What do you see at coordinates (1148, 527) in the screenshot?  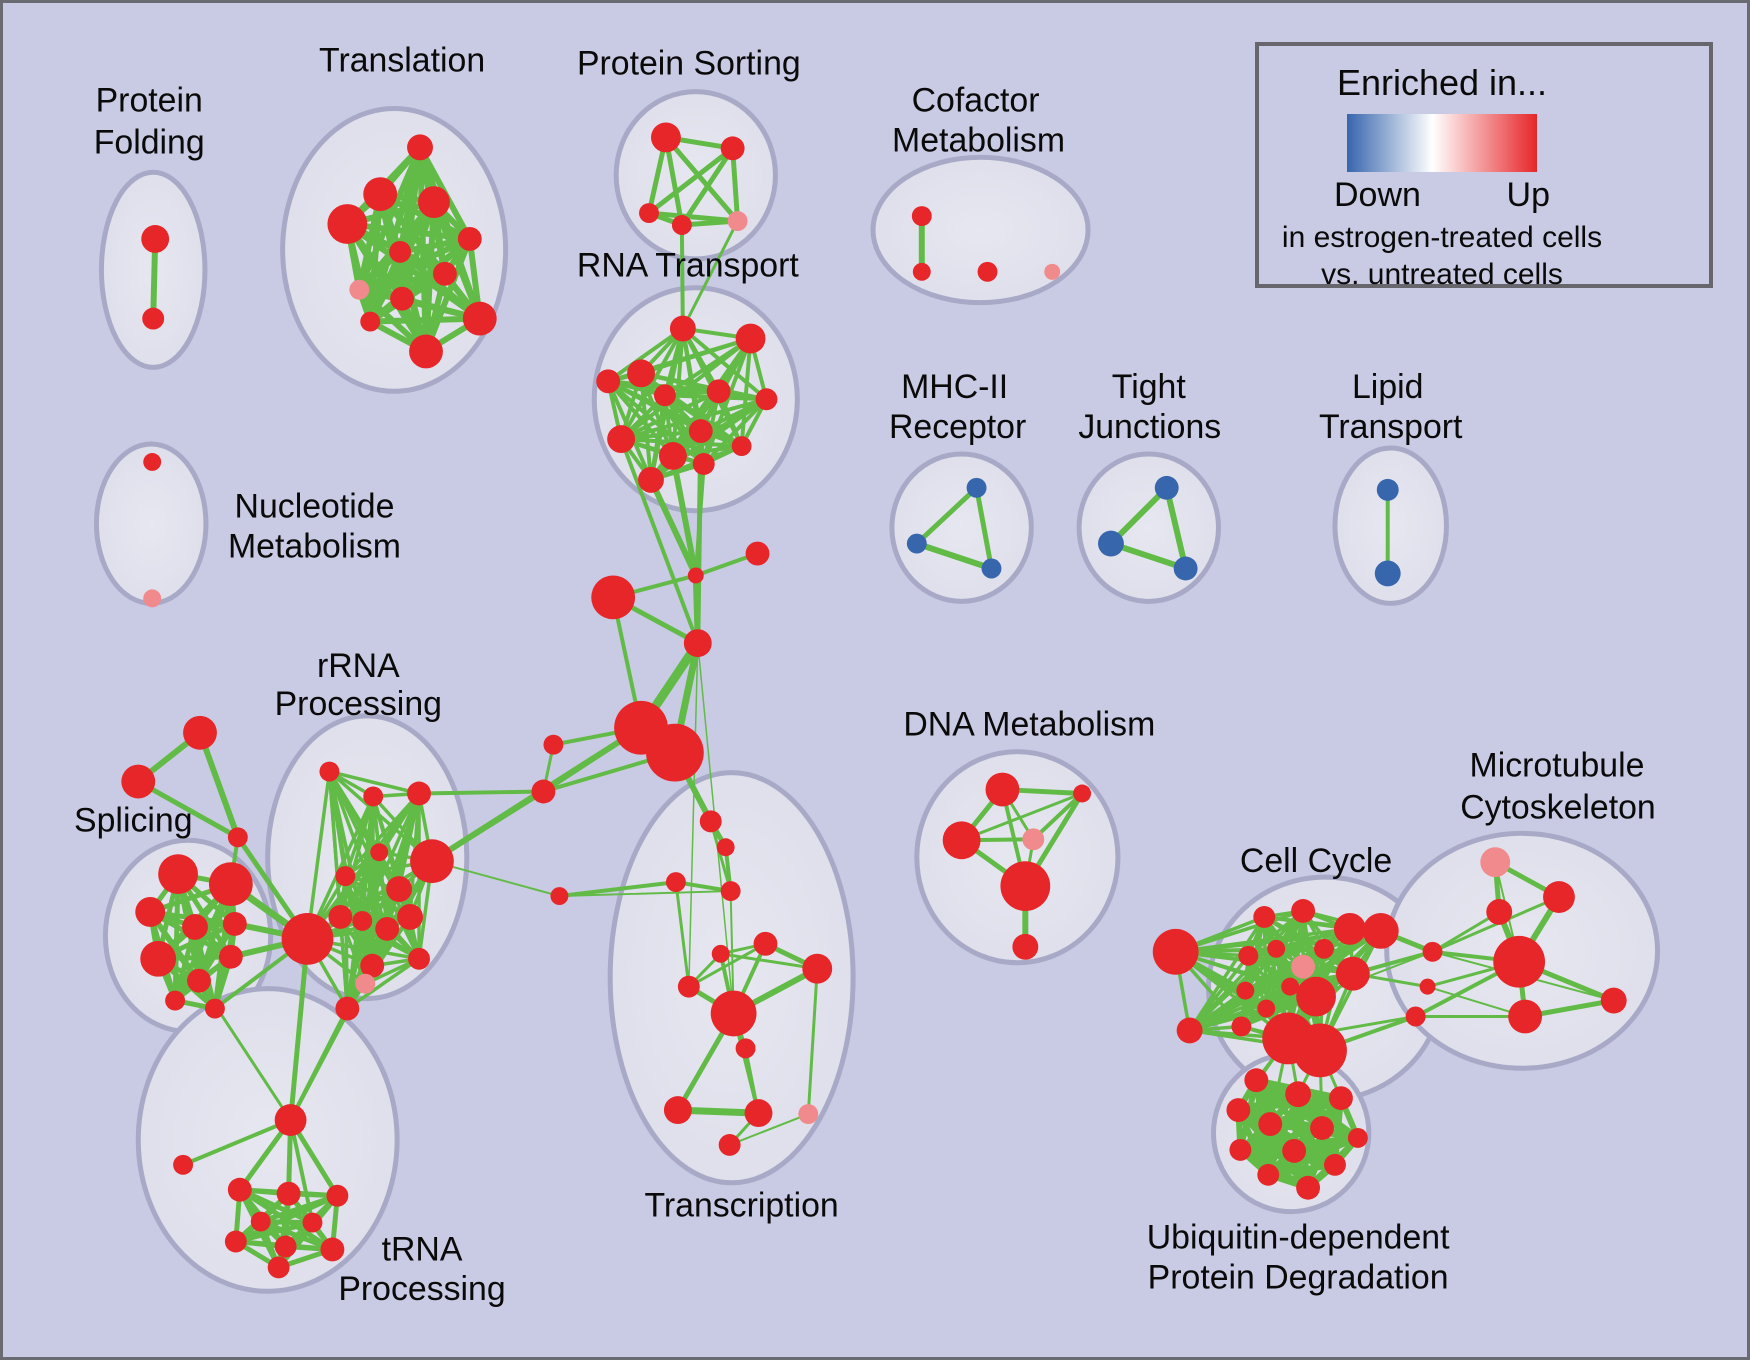 I see `cluster-ellipse-tight_junctions` at bounding box center [1148, 527].